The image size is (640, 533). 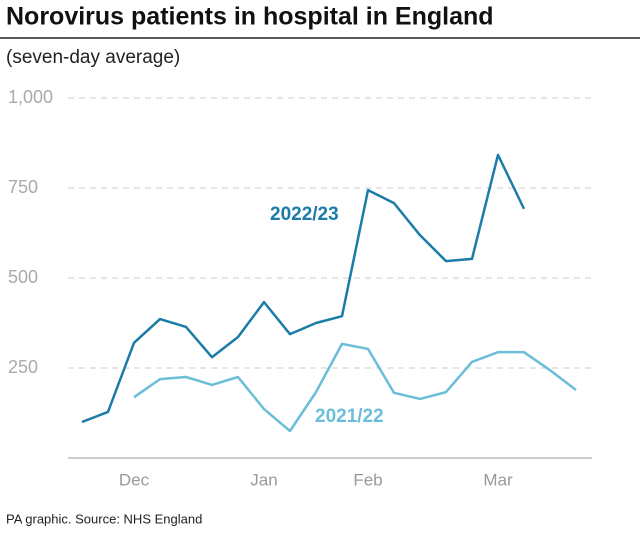 I want to click on y-tick-label: 250, so click(x=23, y=367).